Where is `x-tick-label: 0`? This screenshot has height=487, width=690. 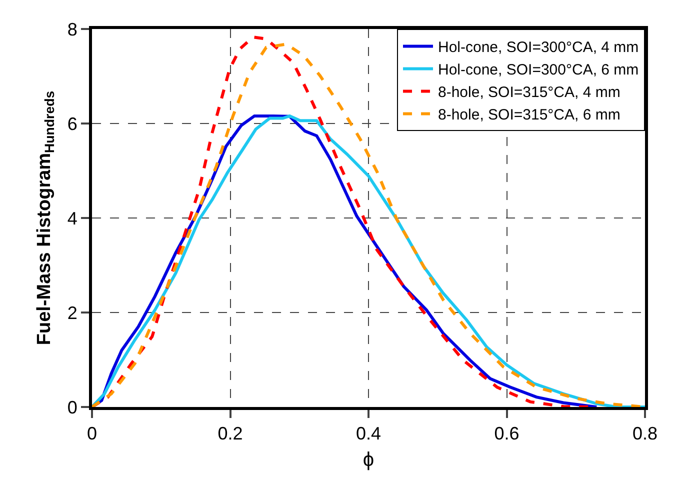
x-tick-label: 0 is located at coordinates (92, 434).